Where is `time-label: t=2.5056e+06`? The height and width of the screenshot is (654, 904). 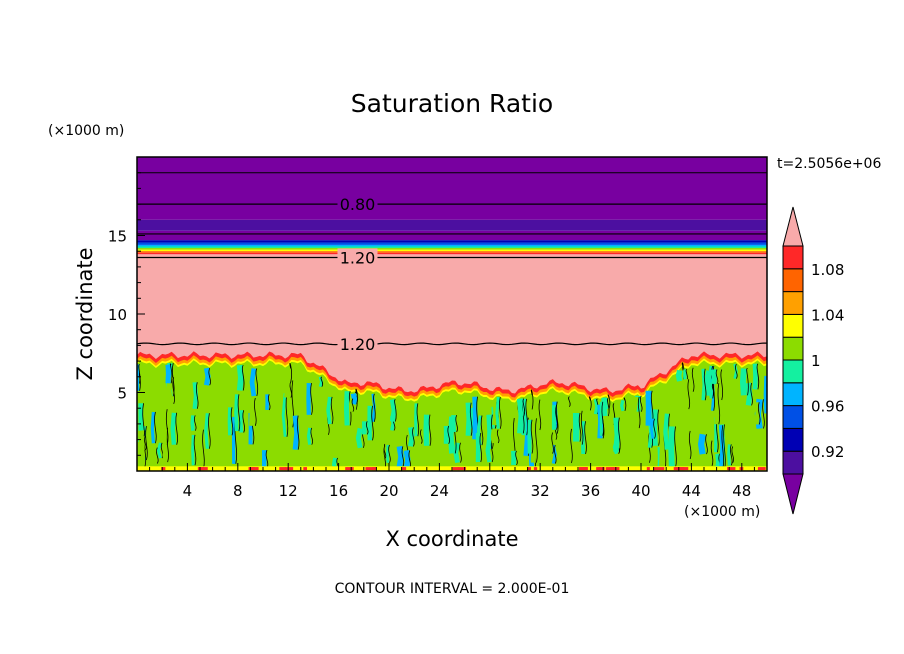 time-label: t=2.5056e+06 is located at coordinates (829, 164).